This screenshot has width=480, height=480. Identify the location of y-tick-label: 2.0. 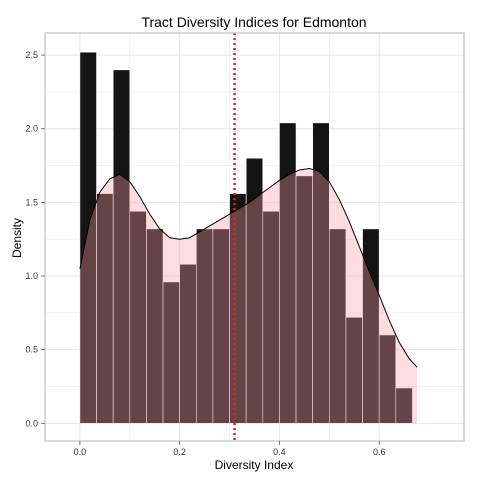
(31, 129).